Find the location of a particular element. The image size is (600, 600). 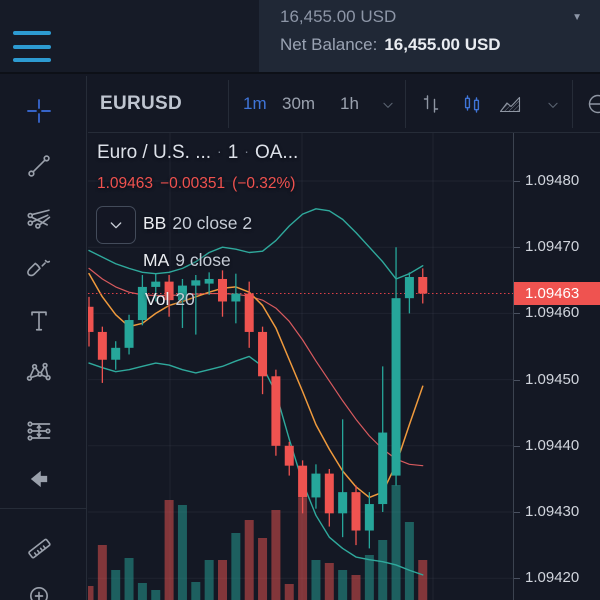

timeframe-1h-button: 1h is located at coordinates (349, 103).